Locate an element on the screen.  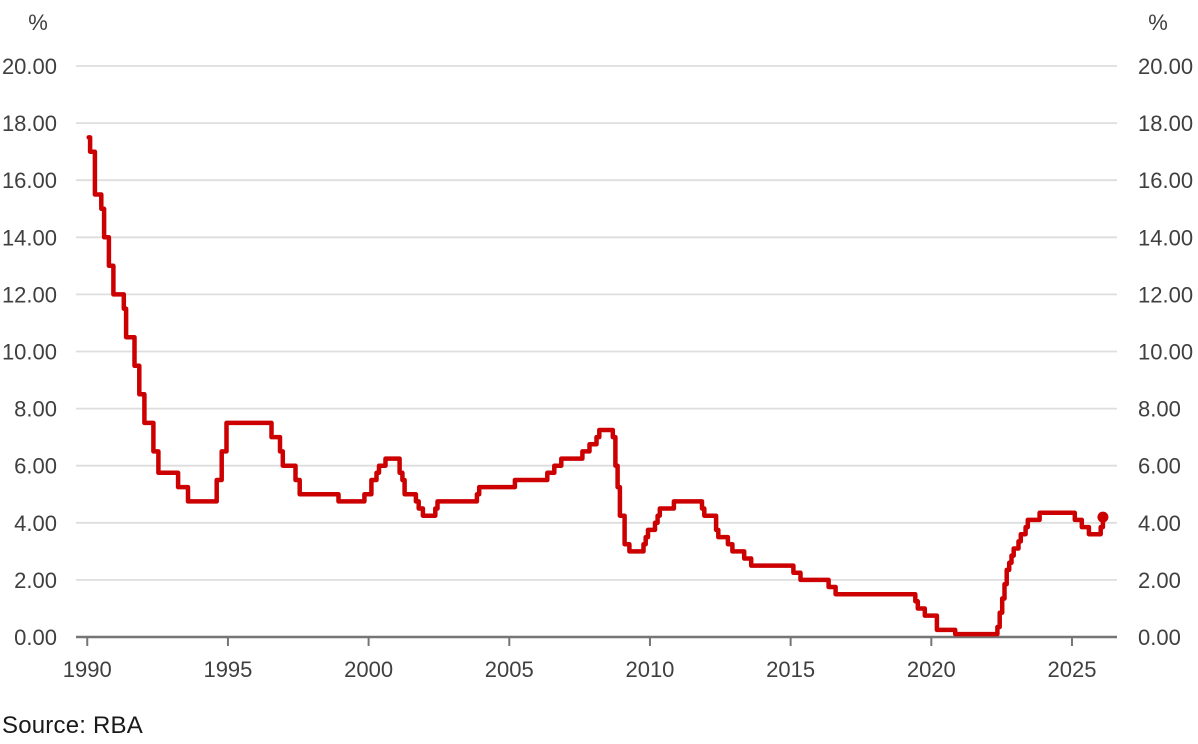
y-tick-label-right: 4.00 is located at coordinates (1159, 523).